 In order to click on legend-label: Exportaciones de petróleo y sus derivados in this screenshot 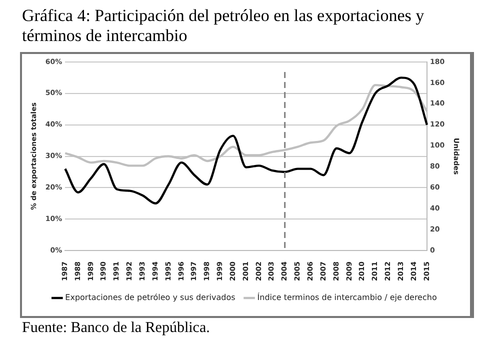, I will do `click(150, 297)`.